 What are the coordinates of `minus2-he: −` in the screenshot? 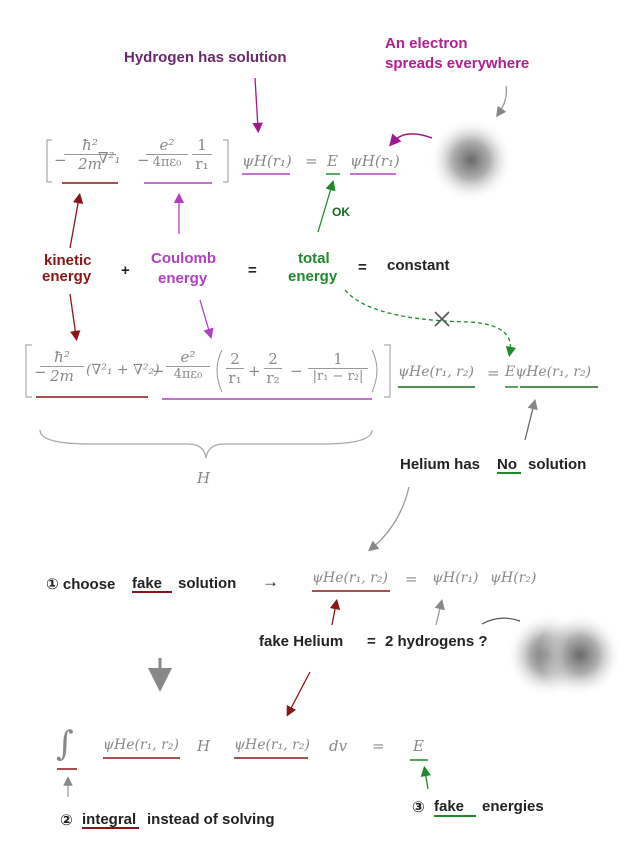 It's located at (296, 371).